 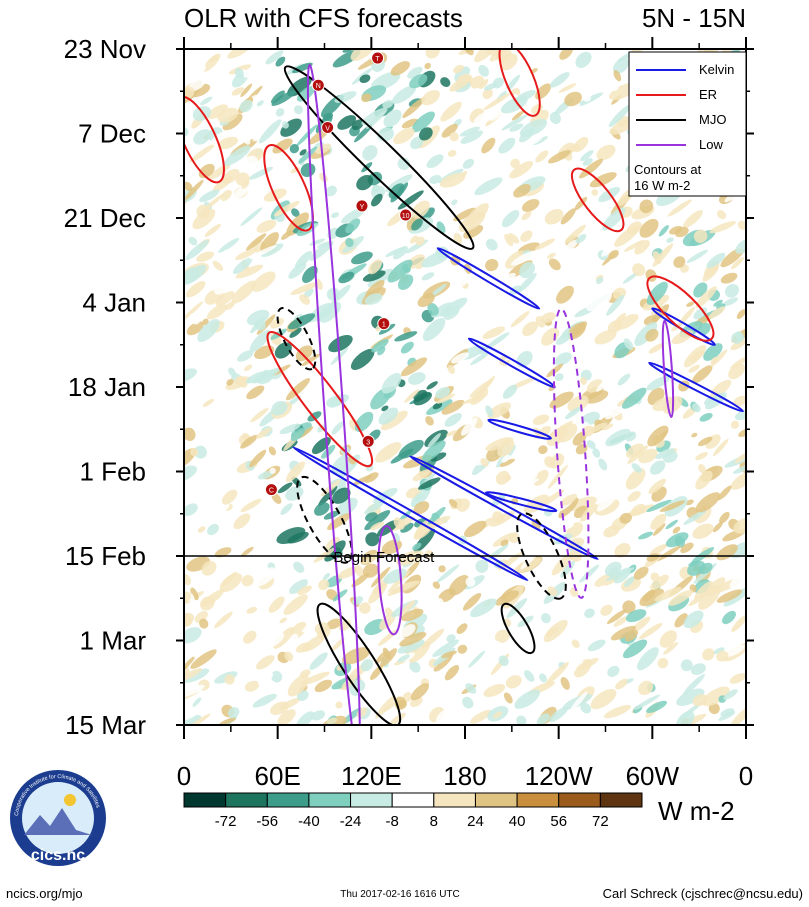 I want to click on storm-marker, so click(x=362, y=206).